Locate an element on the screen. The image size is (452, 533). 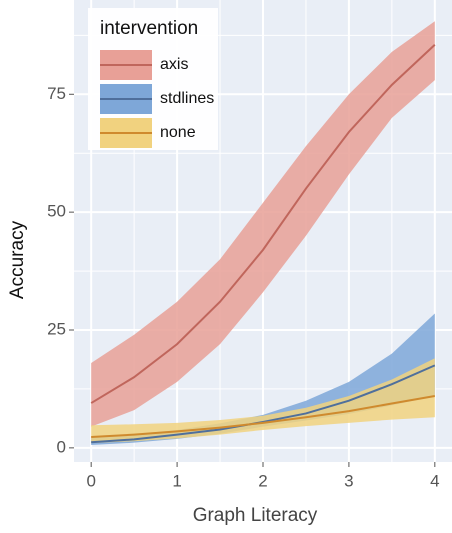
x-tick-label: 1 is located at coordinates (176, 480).